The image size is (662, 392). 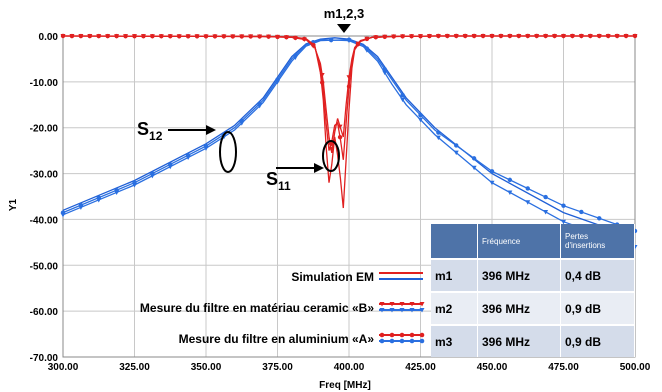 I want to click on marker-table-header-losses: Pertes d'insertions, so click(x=597, y=241).